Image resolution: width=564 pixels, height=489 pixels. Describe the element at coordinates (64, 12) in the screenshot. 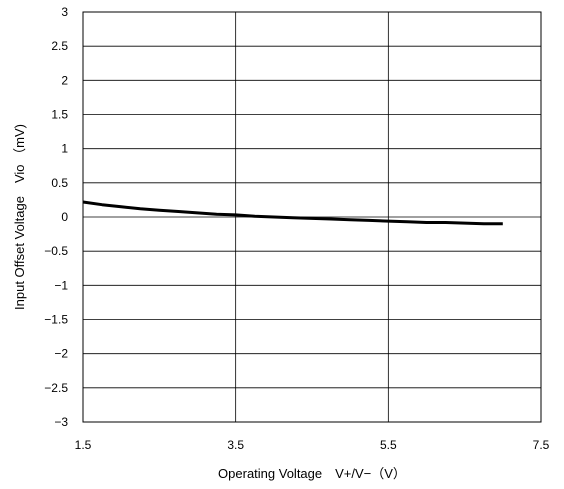

I see `y-tick-label: 3` at that location.